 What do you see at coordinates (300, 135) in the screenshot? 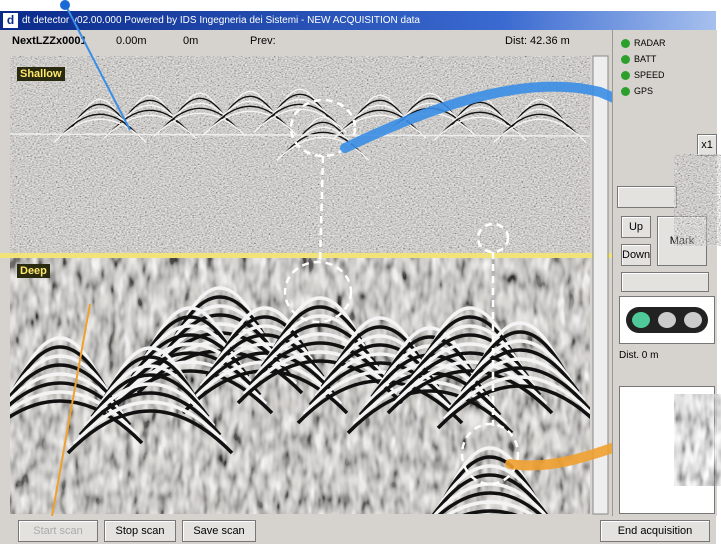
I see `reflector-line` at bounding box center [300, 135].